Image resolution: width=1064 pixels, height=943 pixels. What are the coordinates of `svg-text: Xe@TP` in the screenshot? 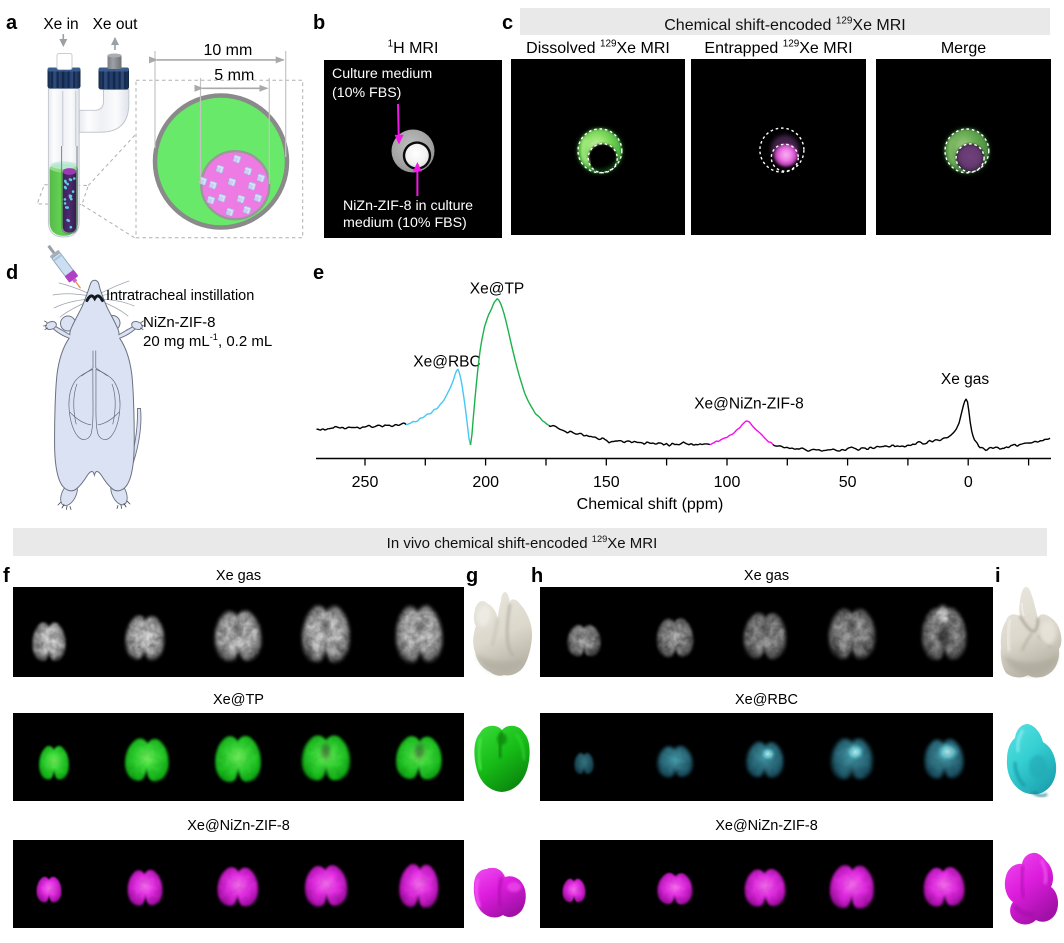 It's located at (497, 289).